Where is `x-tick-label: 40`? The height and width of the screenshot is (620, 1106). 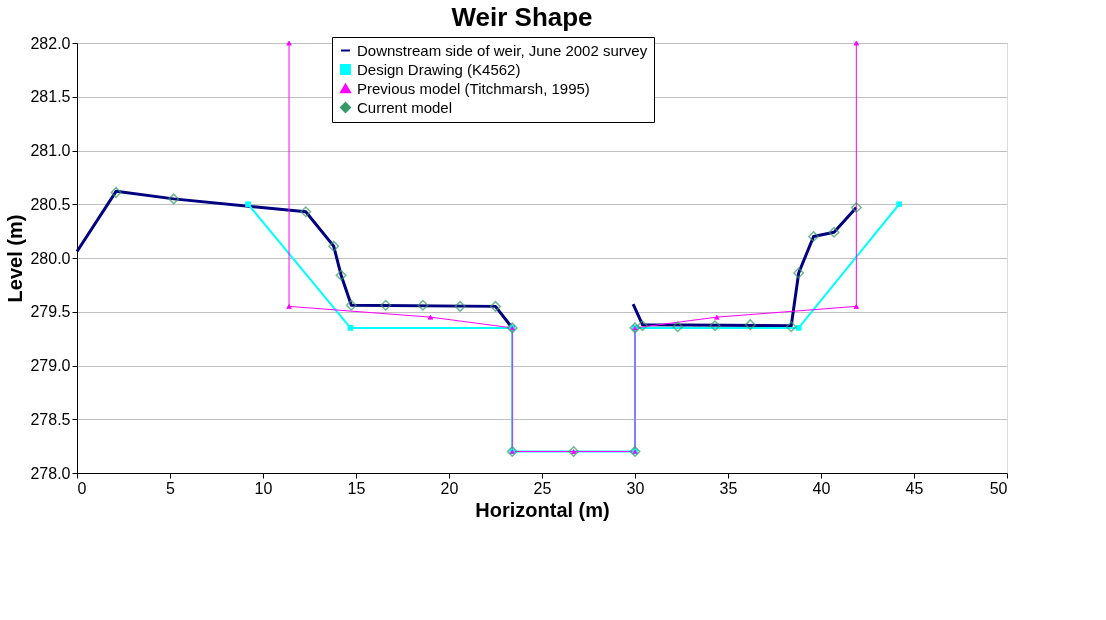 x-tick-label: 40 is located at coordinates (821, 488).